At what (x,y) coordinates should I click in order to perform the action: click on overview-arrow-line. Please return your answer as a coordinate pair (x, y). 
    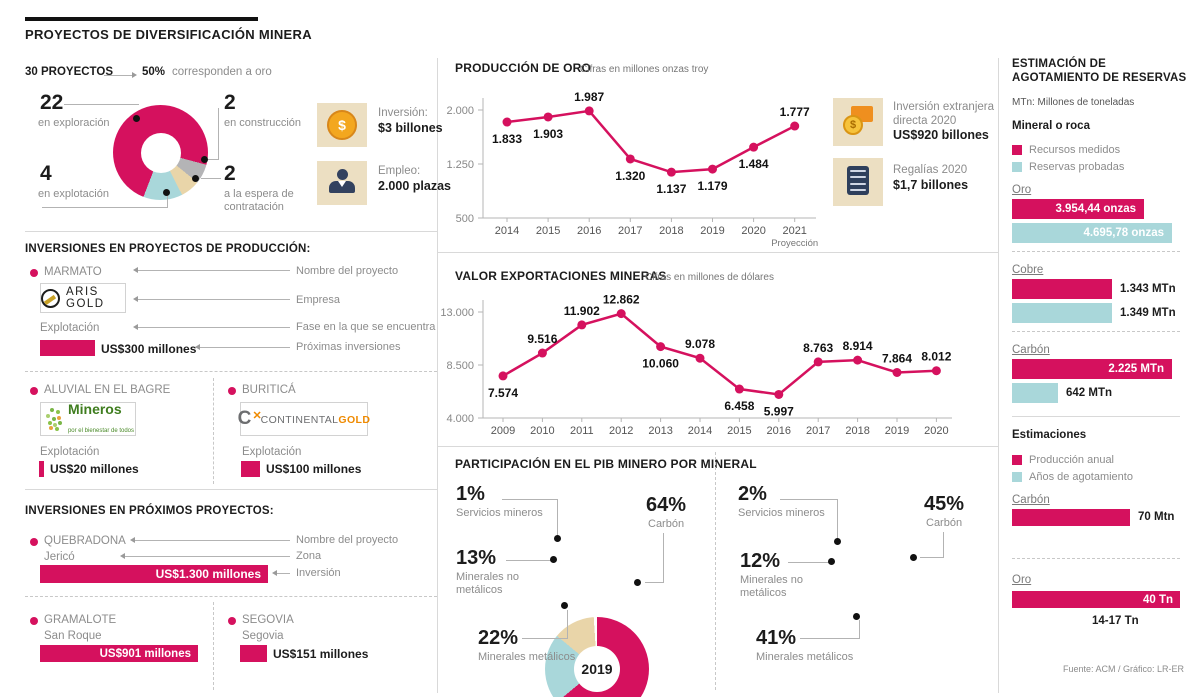
    Looking at the image, I should click on (118, 75).